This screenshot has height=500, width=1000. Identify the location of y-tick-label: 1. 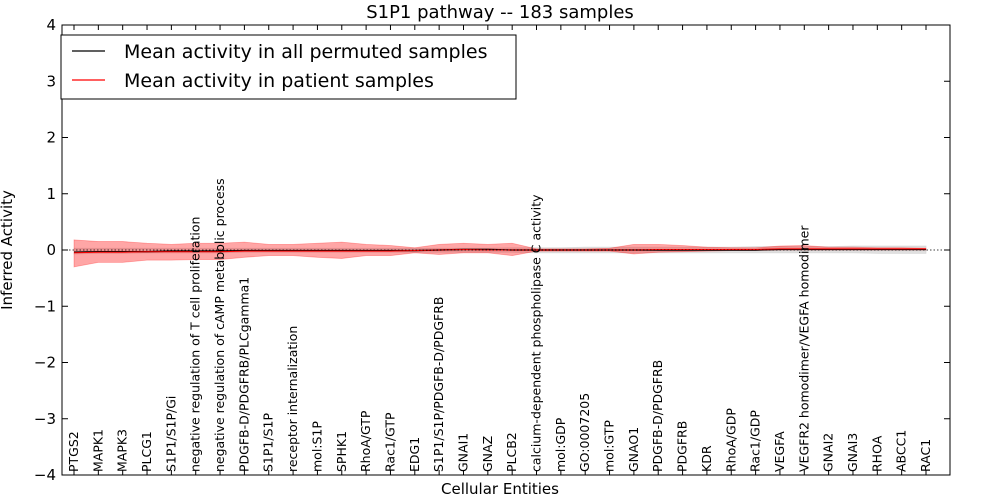
(51, 194).